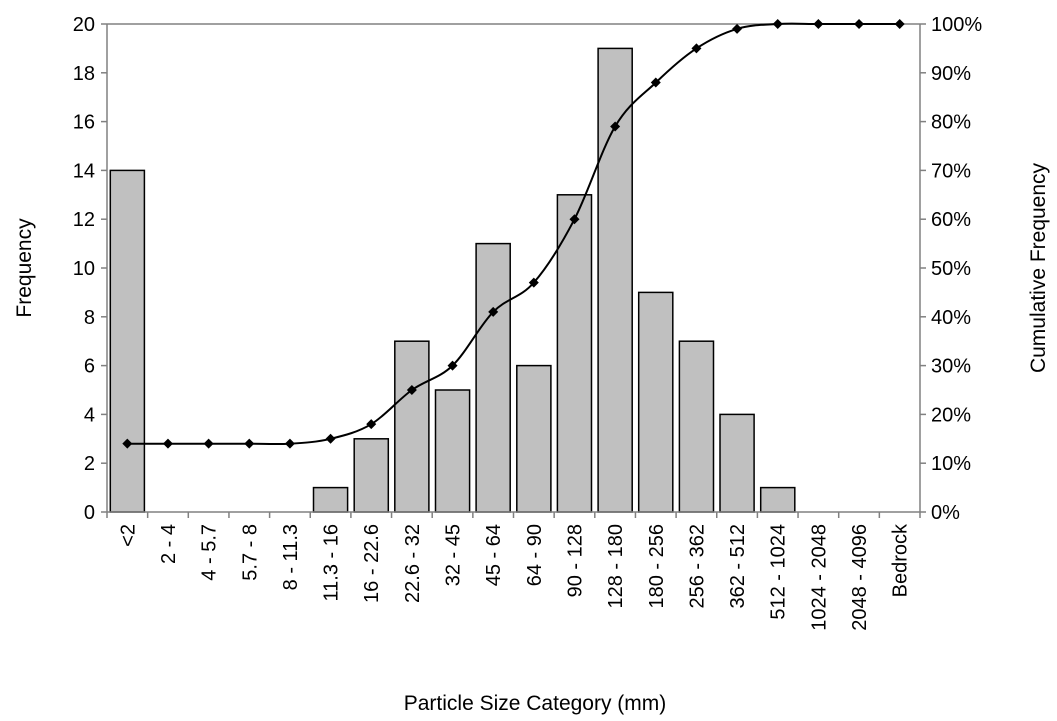 The height and width of the screenshot is (721, 1057). I want to click on x-tick-label: 180 - 256, so click(657, 566).